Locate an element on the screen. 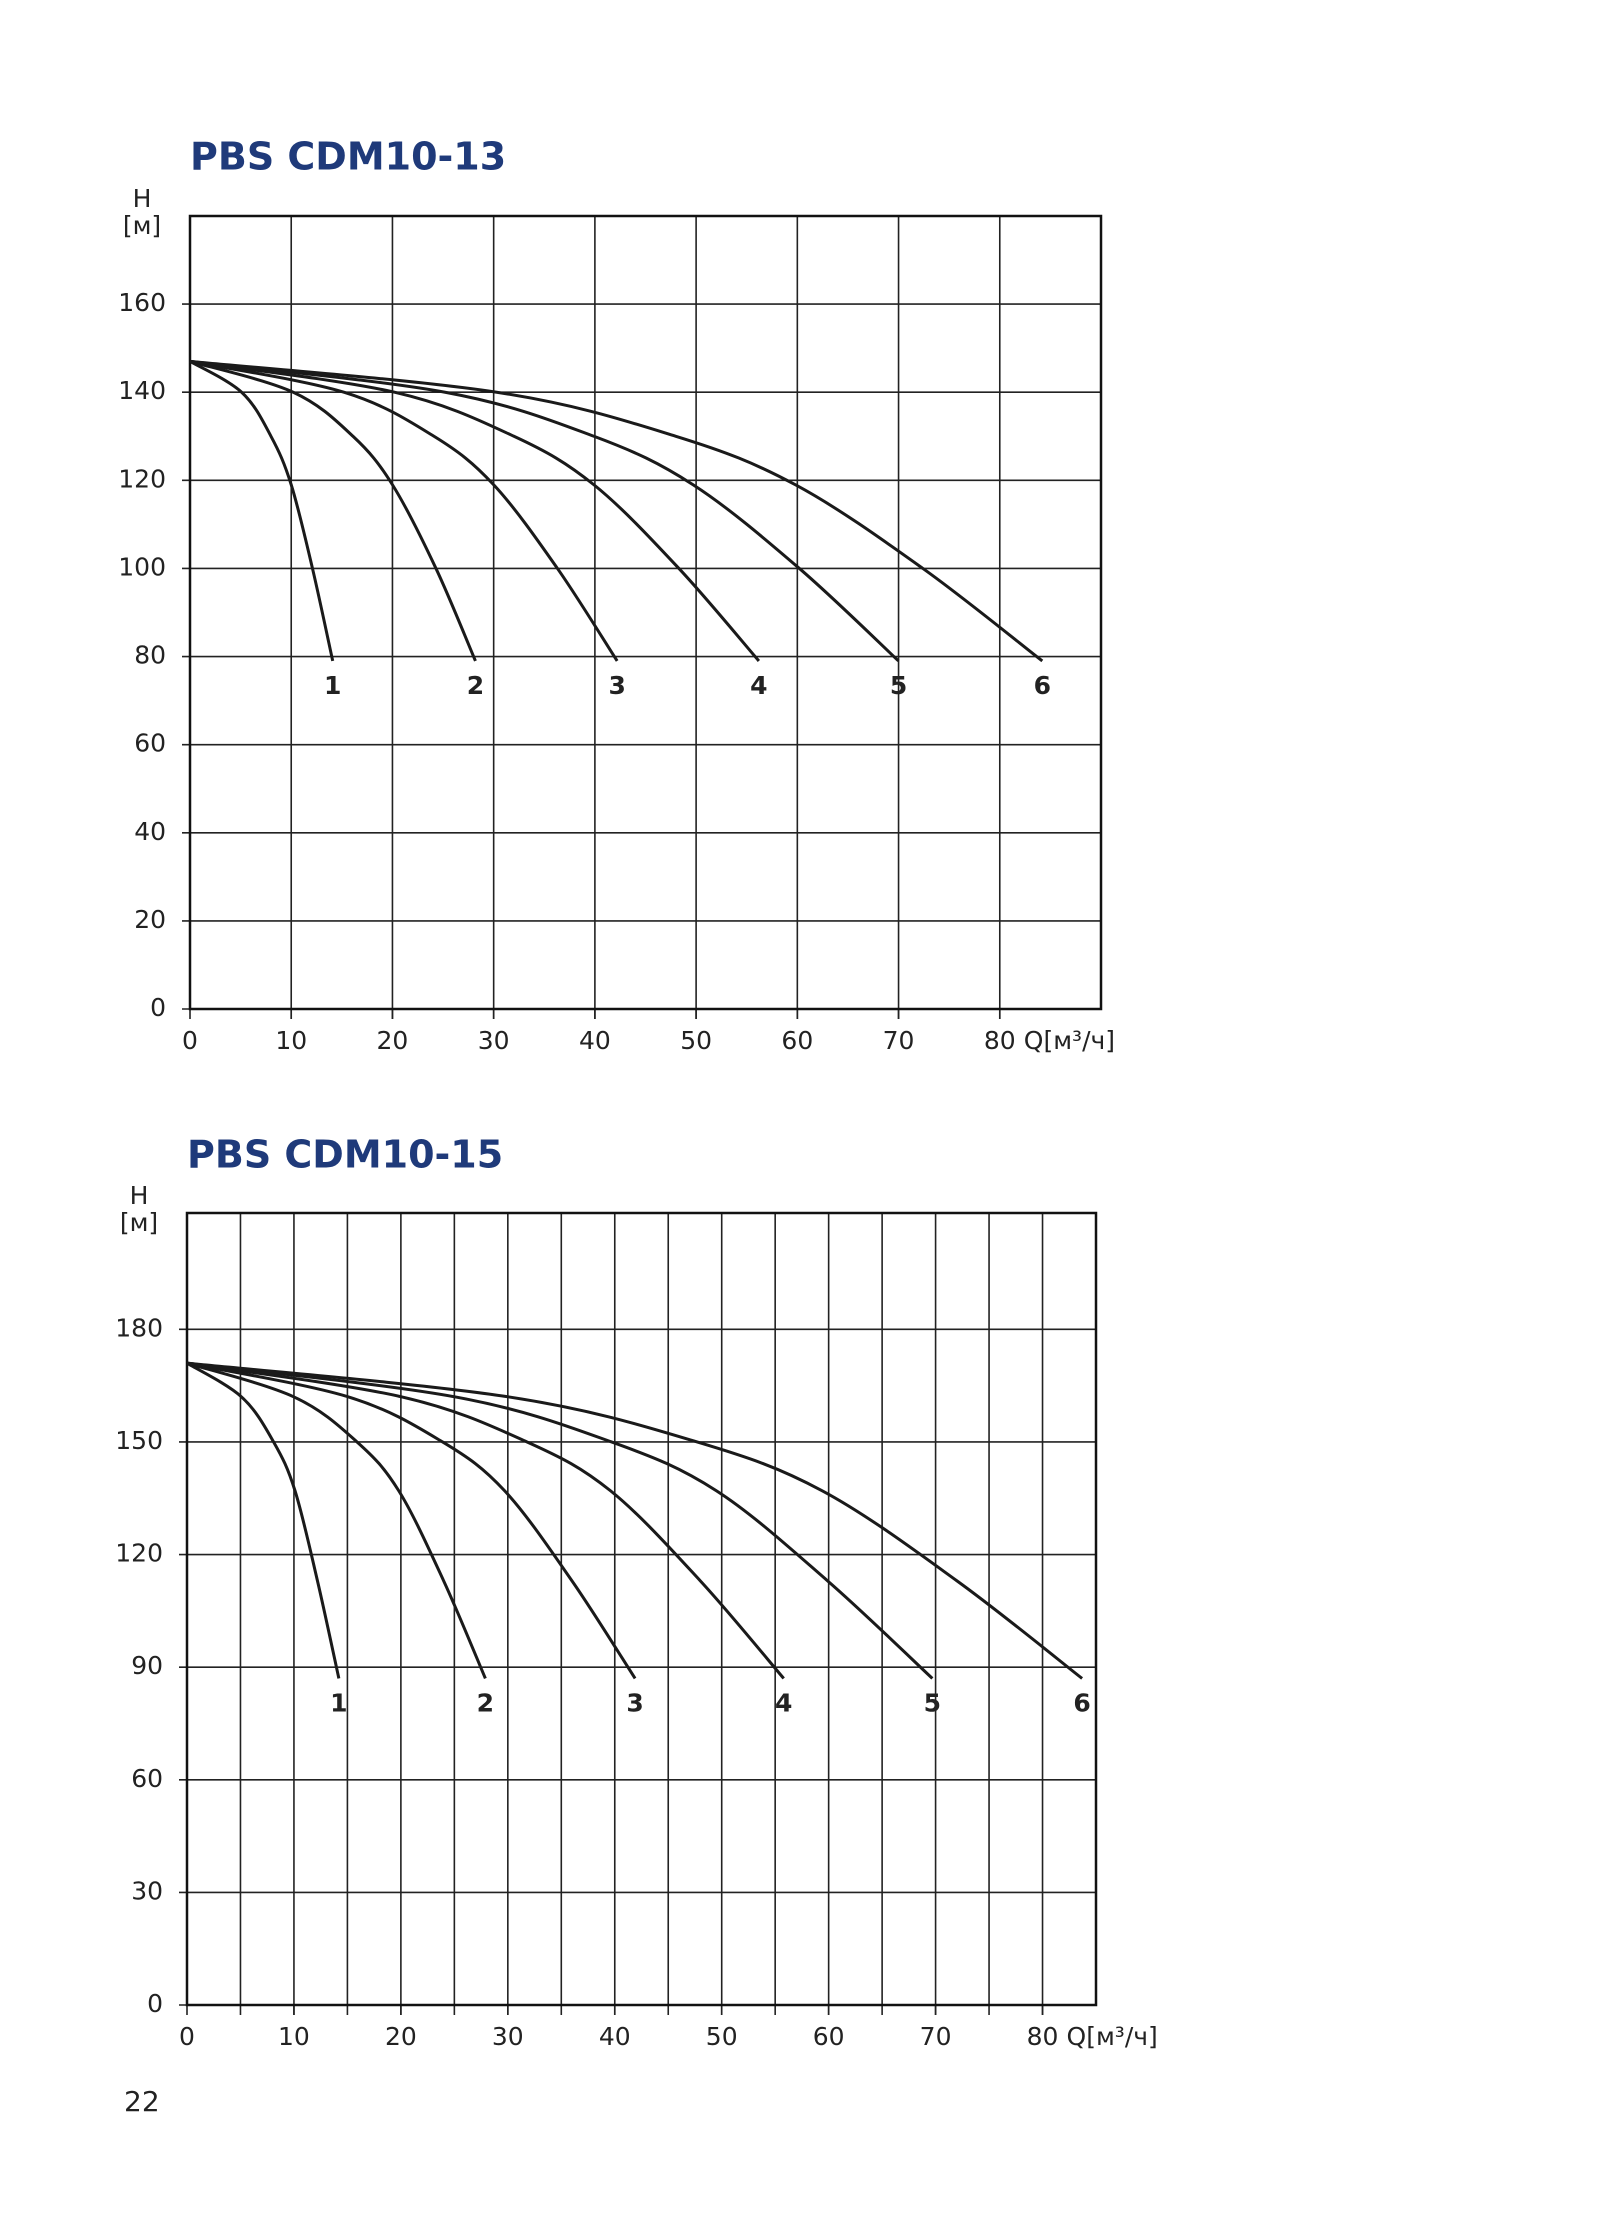  y-tick-label: 80 is located at coordinates (150, 655).